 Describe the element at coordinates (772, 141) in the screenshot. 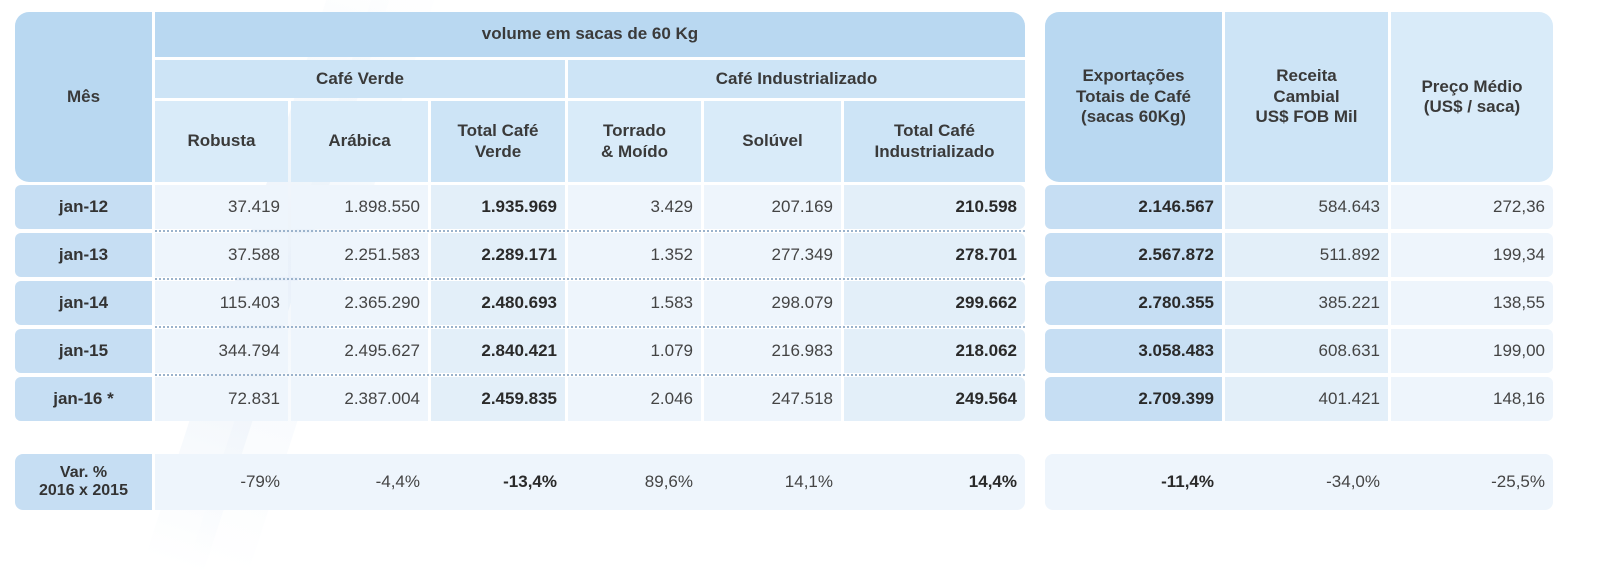

I see `header-soluvel: Solúvel` at that location.